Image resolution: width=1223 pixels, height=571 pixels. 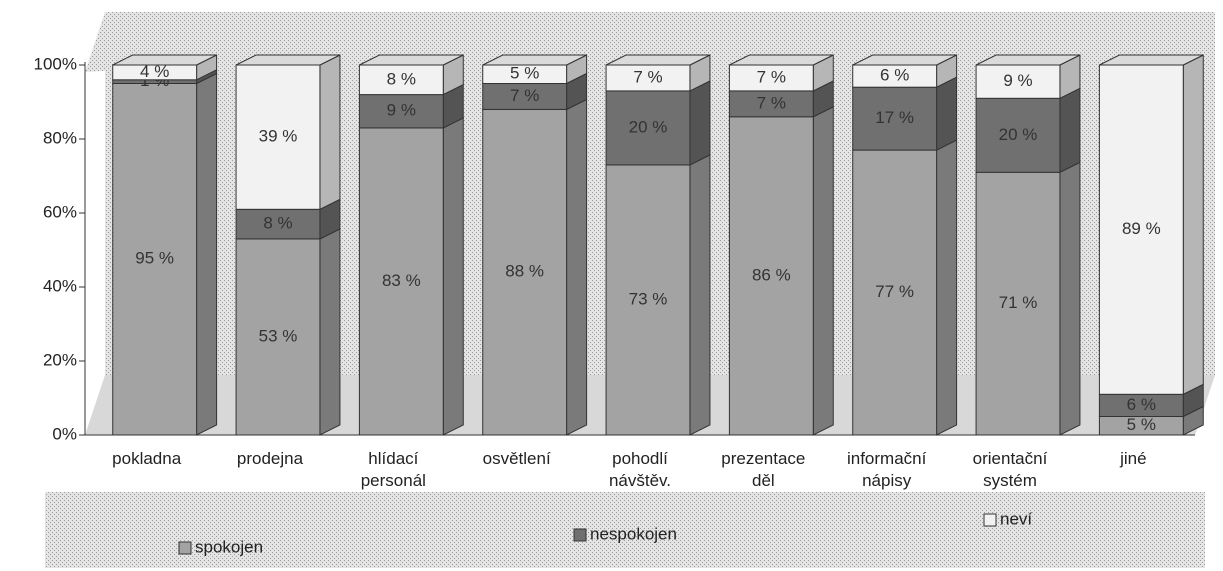 What do you see at coordinates (640, 480) in the screenshot?
I see `x-tick-label-line: návštěv.` at bounding box center [640, 480].